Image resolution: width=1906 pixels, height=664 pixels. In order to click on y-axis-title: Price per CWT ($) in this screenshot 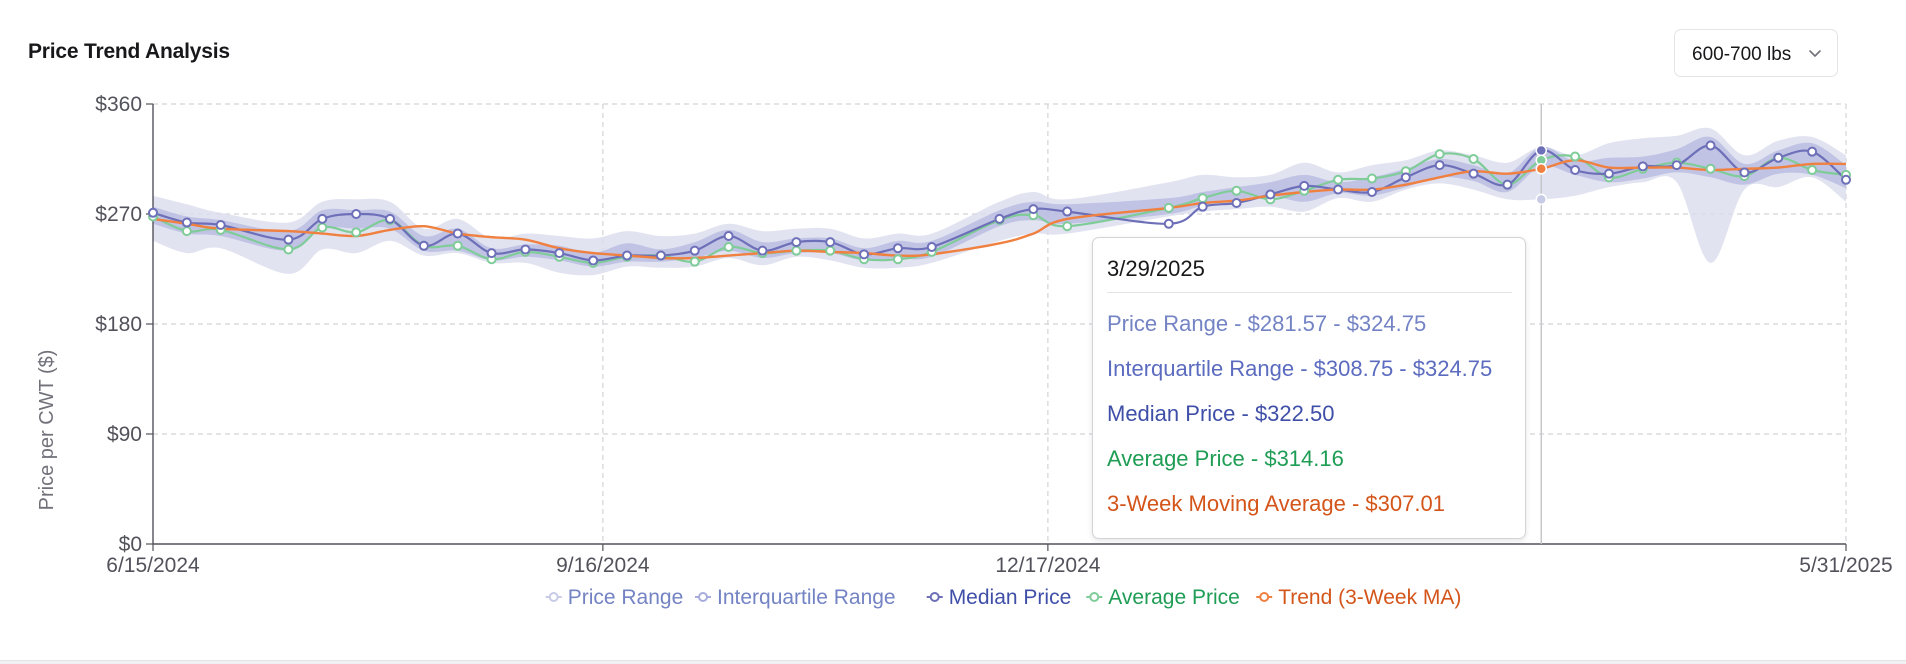, I will do `click(47, 430)`.